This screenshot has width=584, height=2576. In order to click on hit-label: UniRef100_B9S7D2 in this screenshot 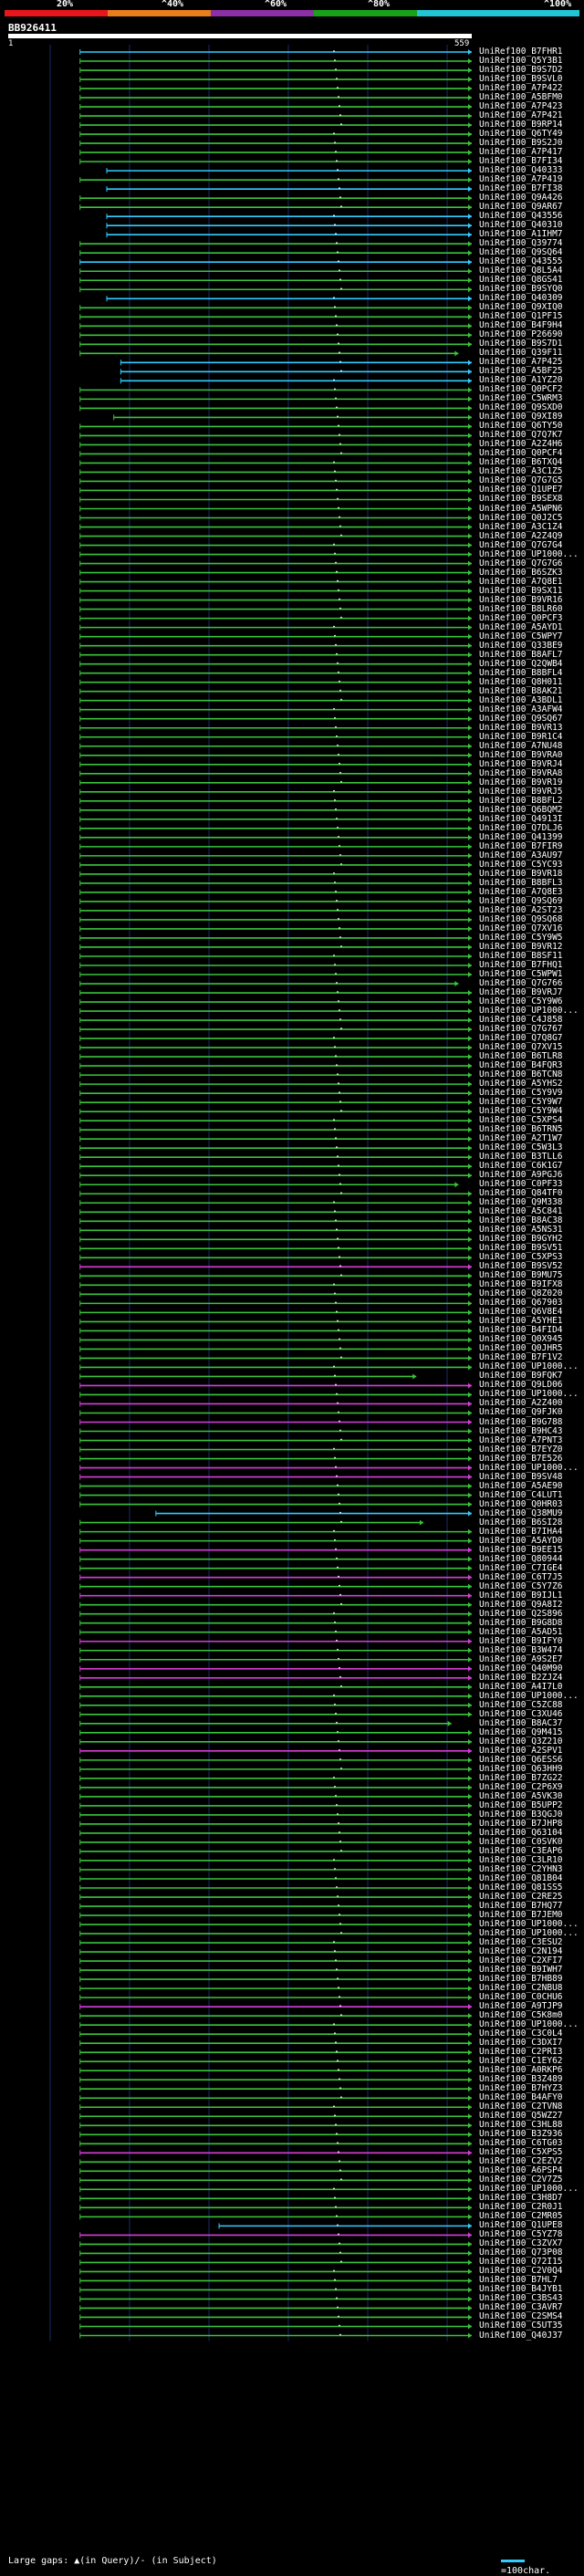, I will do `click(521, 70)`.